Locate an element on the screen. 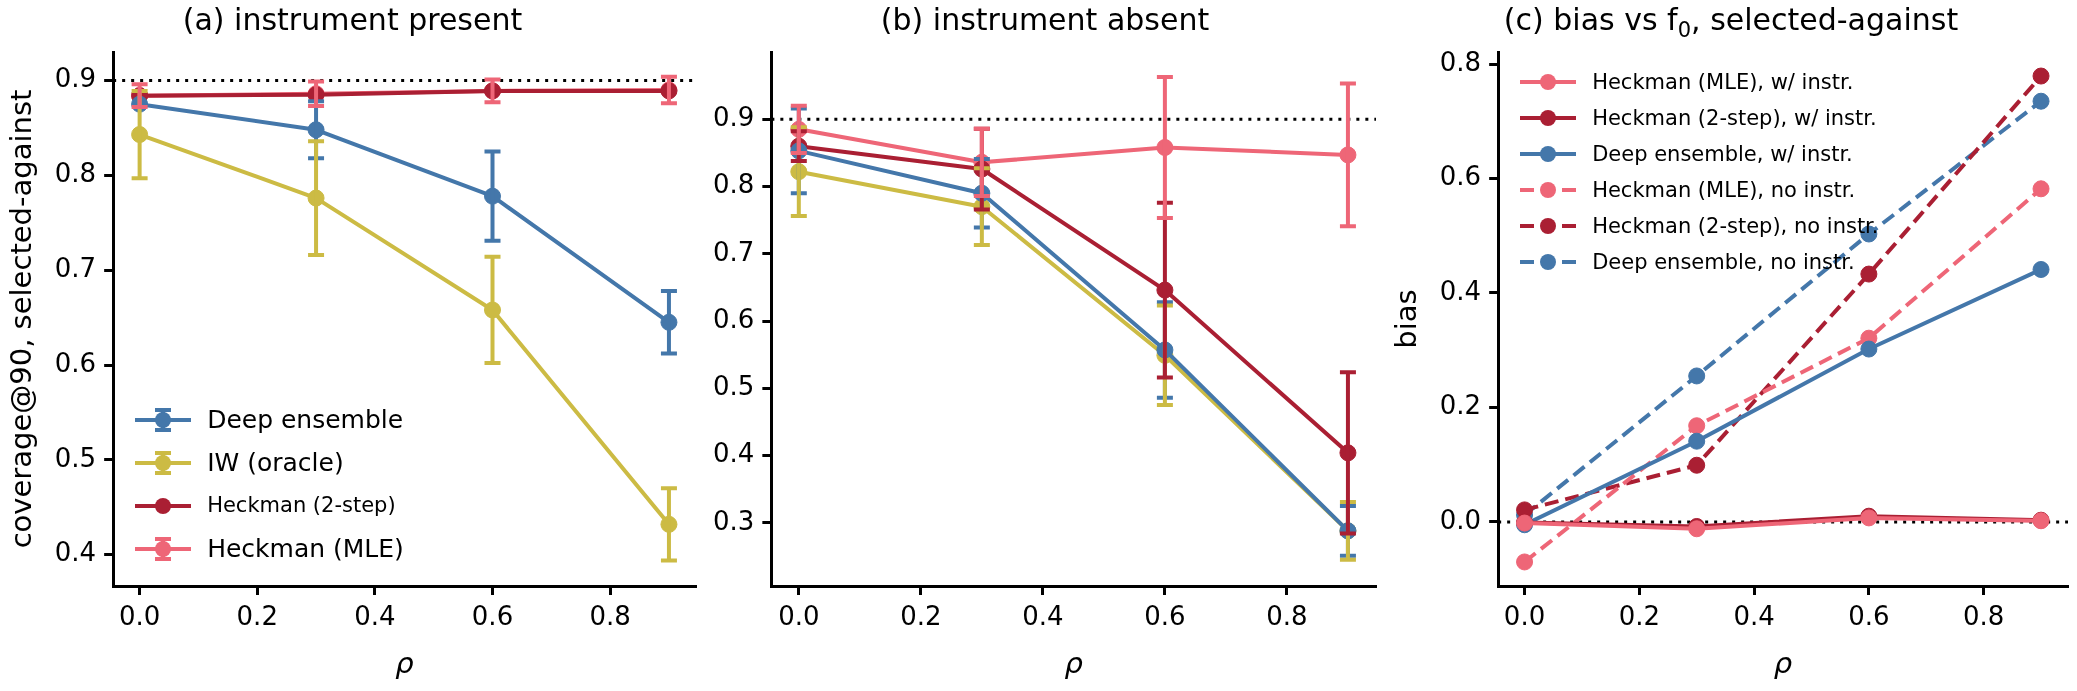  y-tick-label: 0.3 is located at coordinates (733, 520).